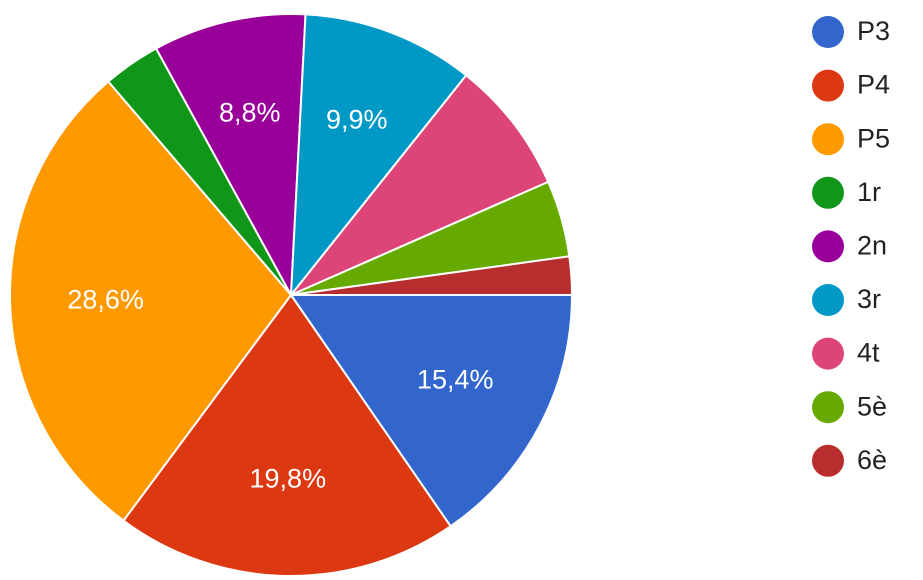 The image size is (923, 580). I want to click on legend-label: 4t, so click(868, 353).